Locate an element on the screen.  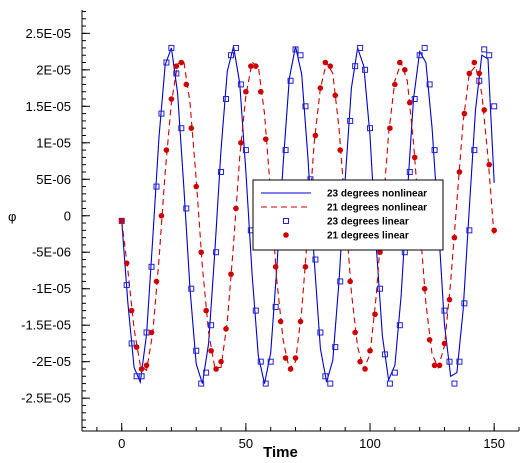
x-tick-label: 150 is located at coordinates (494, 443).